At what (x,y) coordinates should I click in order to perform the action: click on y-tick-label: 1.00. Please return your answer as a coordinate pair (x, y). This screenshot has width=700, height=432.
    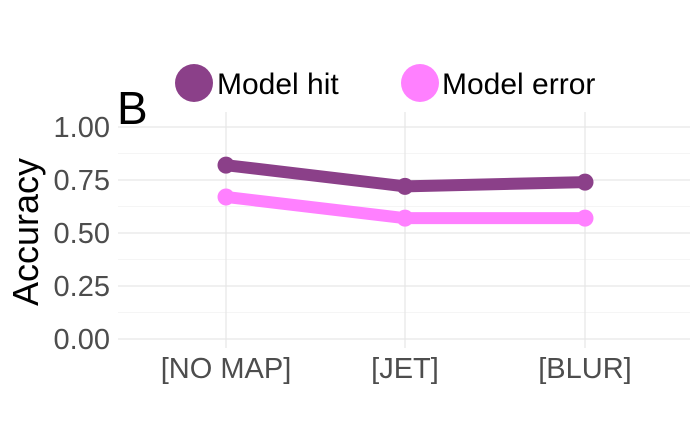
    Looking at the image, I should click on (82, 128).